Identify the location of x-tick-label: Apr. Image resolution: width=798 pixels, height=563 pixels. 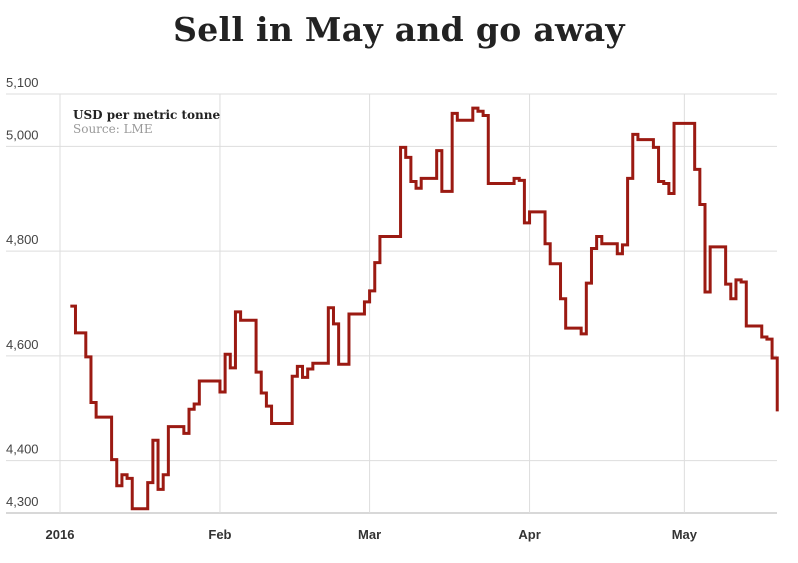
(529, 534).